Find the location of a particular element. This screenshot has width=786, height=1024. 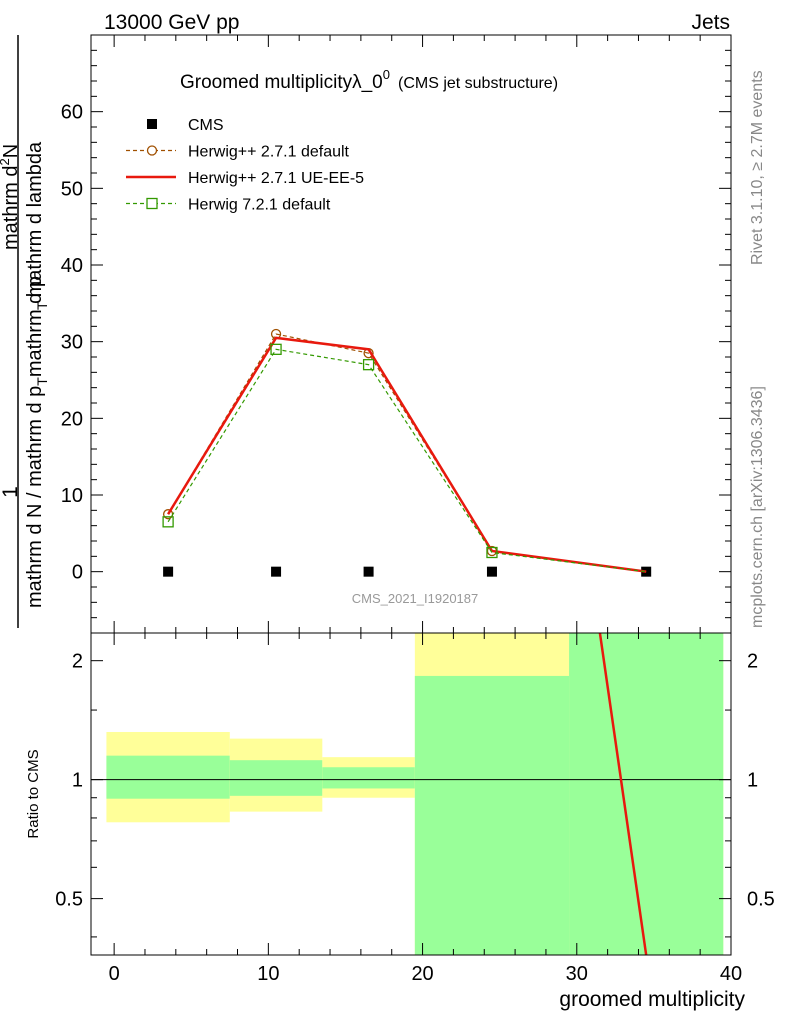

x-tick-label: 20 is located at coordinates (422, 974).